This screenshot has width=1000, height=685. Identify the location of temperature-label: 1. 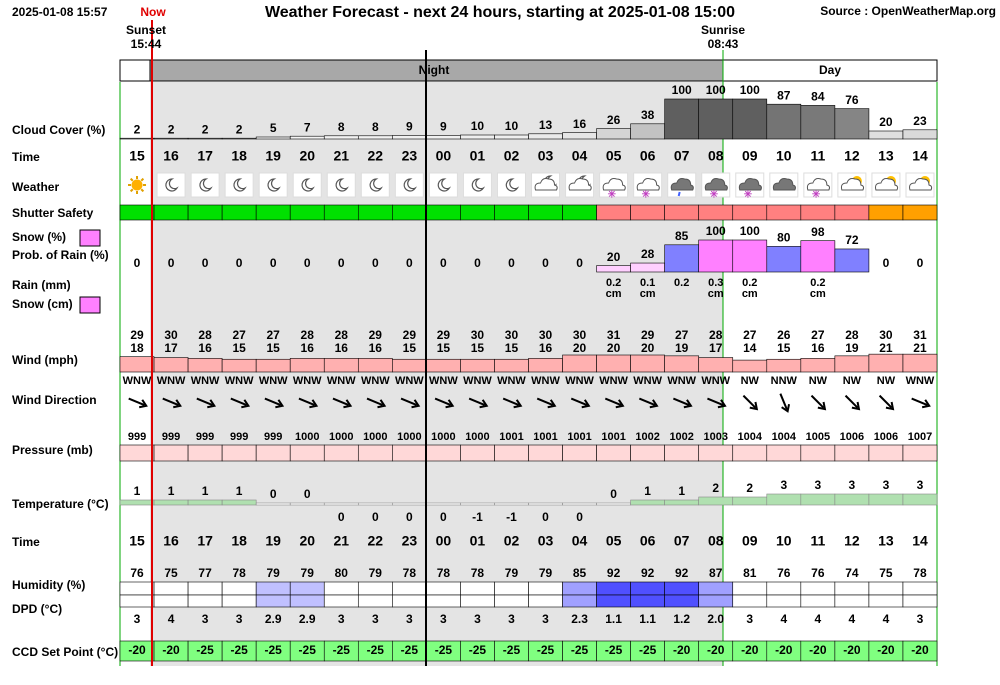
(205, 491).